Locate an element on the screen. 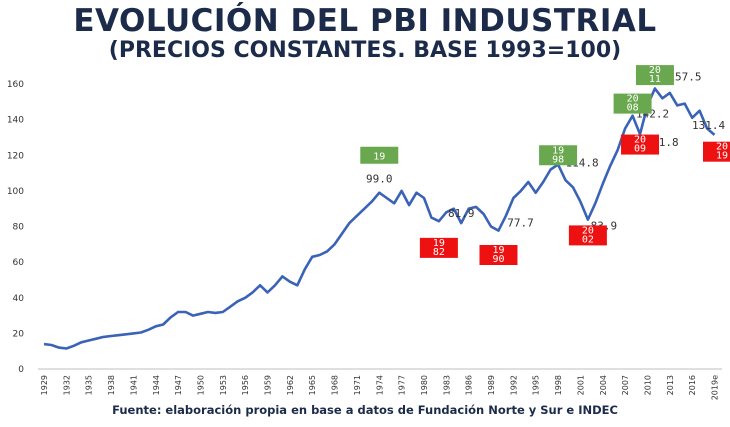 The image size is (730, 427). data-label: 157.5 is located at coordinates (684, 76).